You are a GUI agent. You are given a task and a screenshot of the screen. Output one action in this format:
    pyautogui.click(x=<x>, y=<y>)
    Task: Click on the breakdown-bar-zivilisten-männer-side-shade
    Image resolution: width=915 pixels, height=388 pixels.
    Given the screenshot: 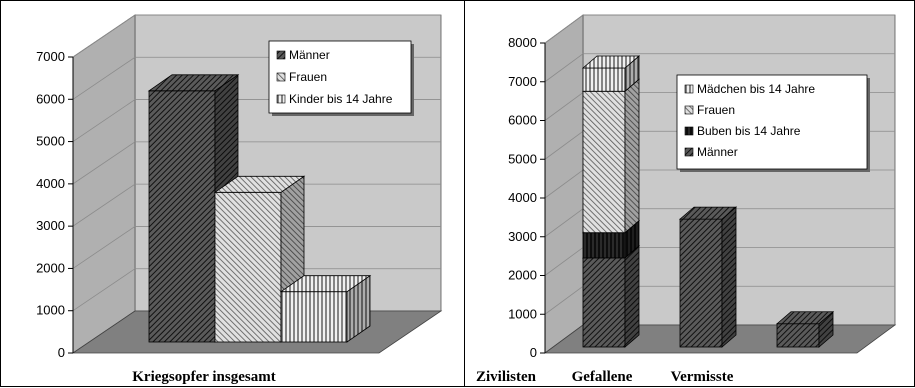 What is the action you would take?
    pyautogui.click(x=632, y=296)
    